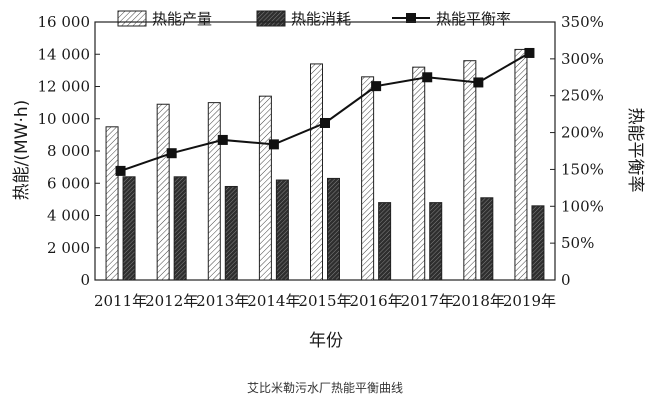 This screenshot has height=407, width=650. I want to click on x-tick-label: 2017年, so click(427, 301).